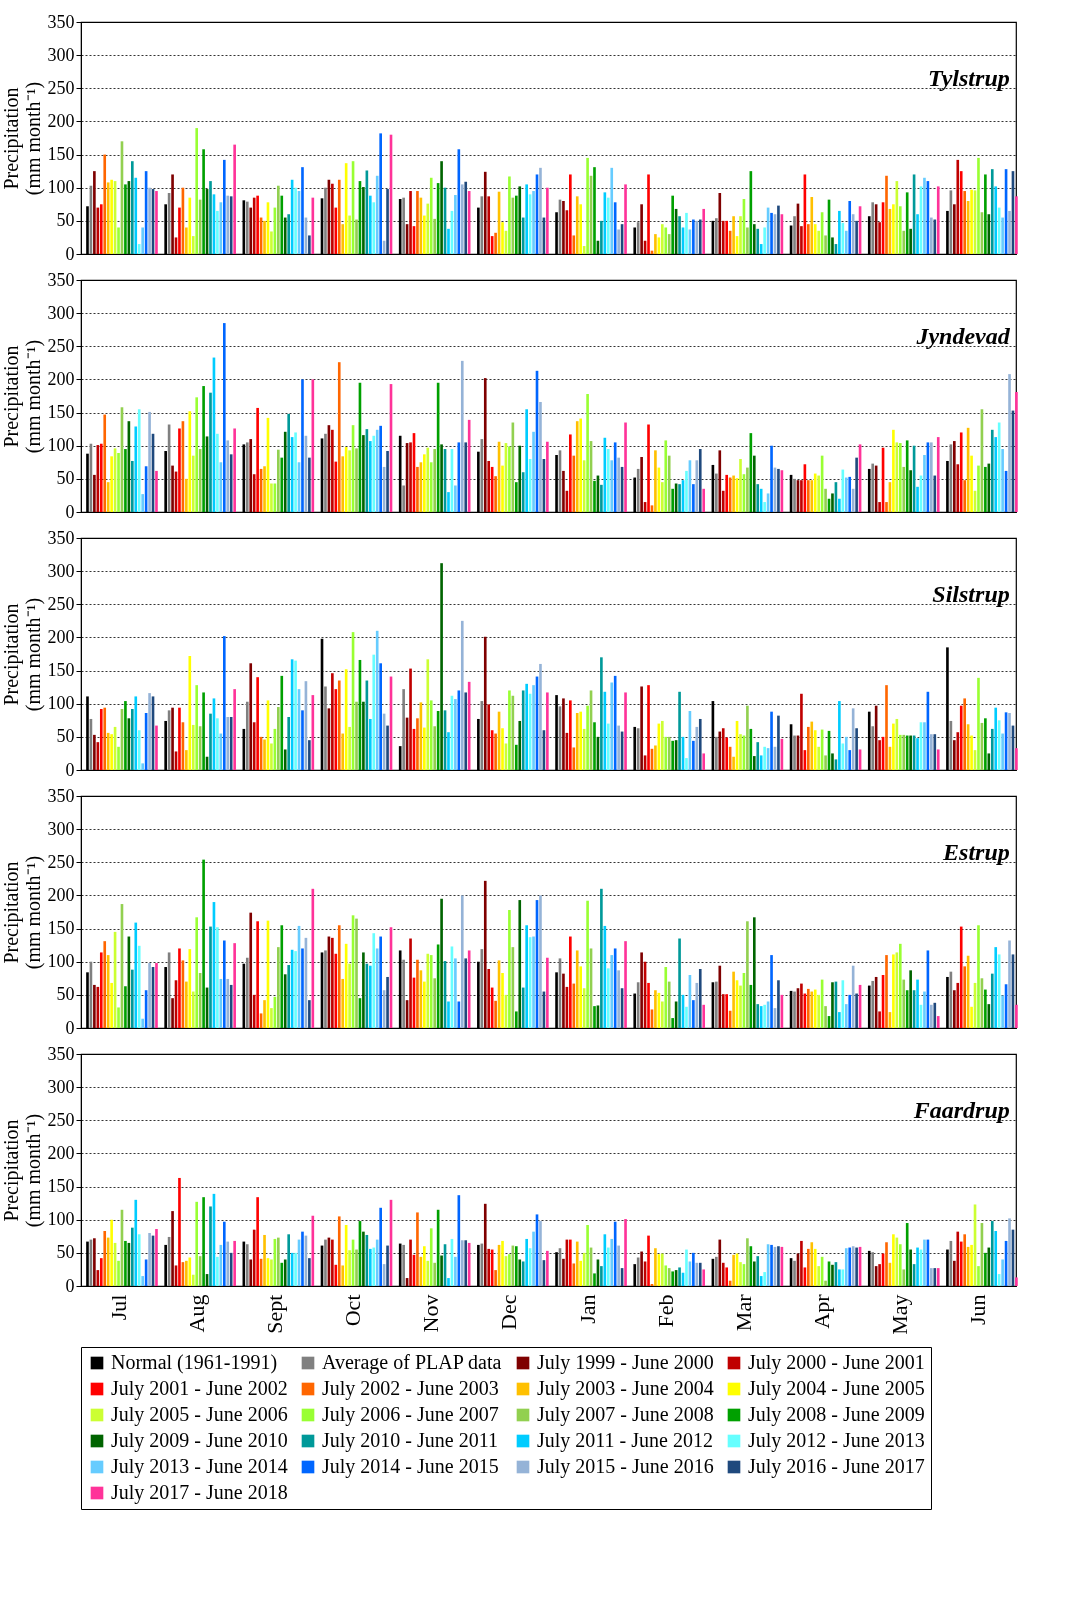 This screenshot has height=1607, width=1083. What do you see at coordinates (61, 187) in the screenshot?
I see `y-tick-label: 100` at bounding box center [61, 187].